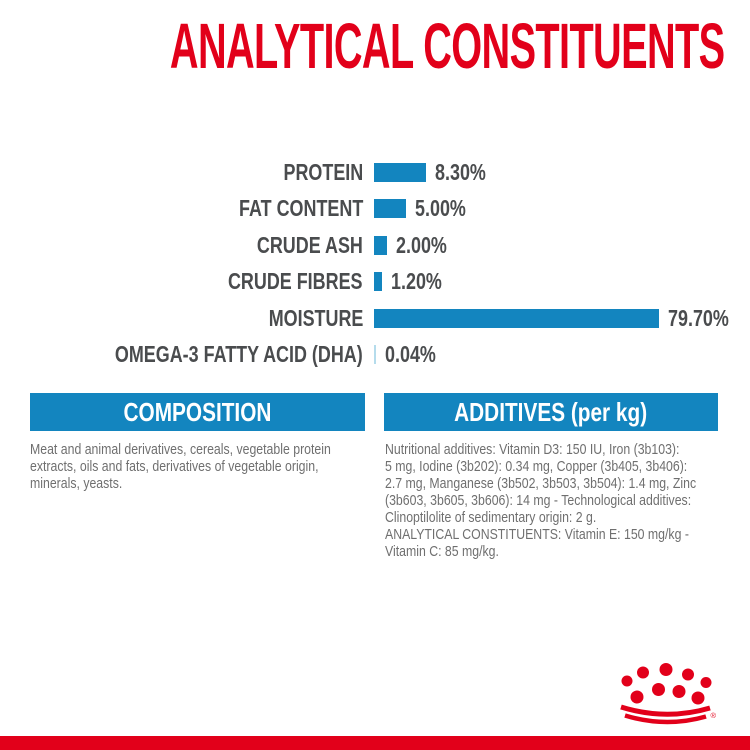 This screenshot has width=750, height=750. I want to click on composition-header-text: COMPOSITION, so click(197, 411).